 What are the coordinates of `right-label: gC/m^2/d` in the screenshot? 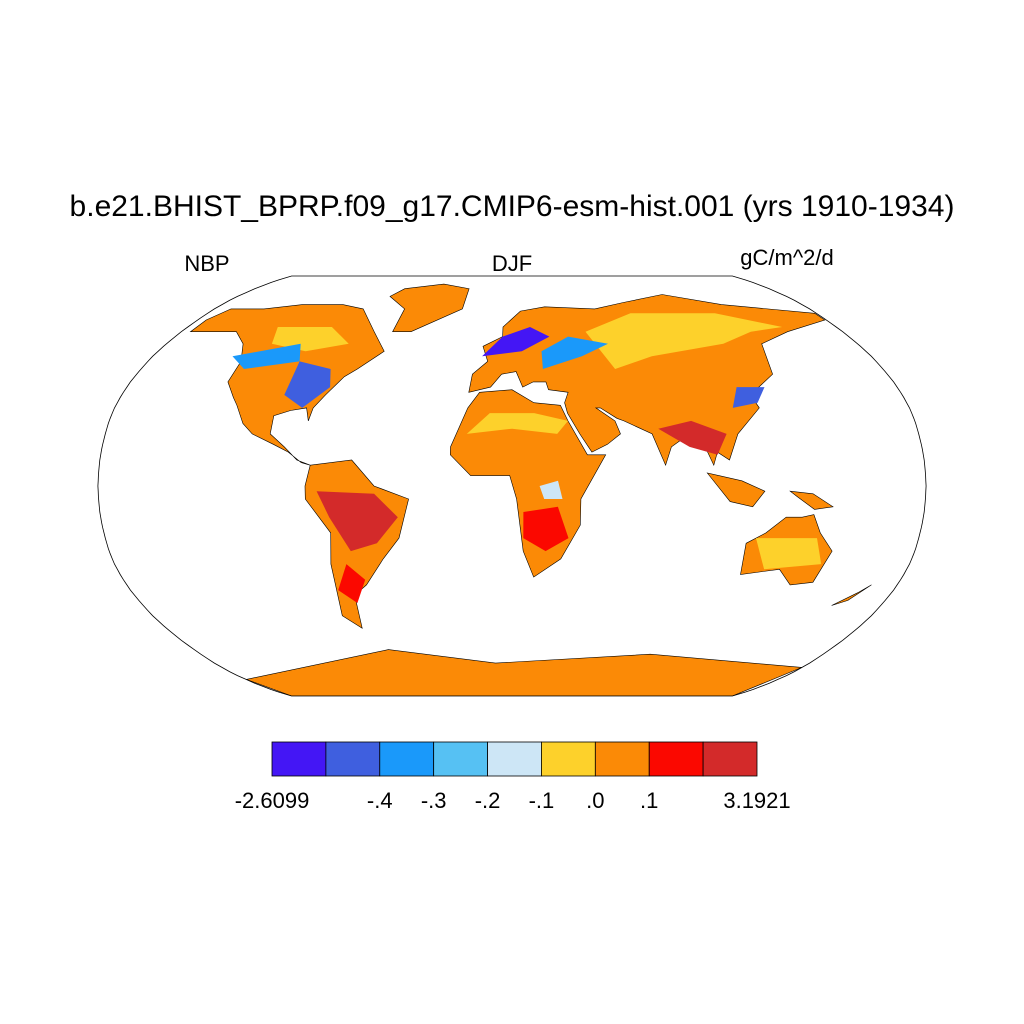 It's located at (786, 257).